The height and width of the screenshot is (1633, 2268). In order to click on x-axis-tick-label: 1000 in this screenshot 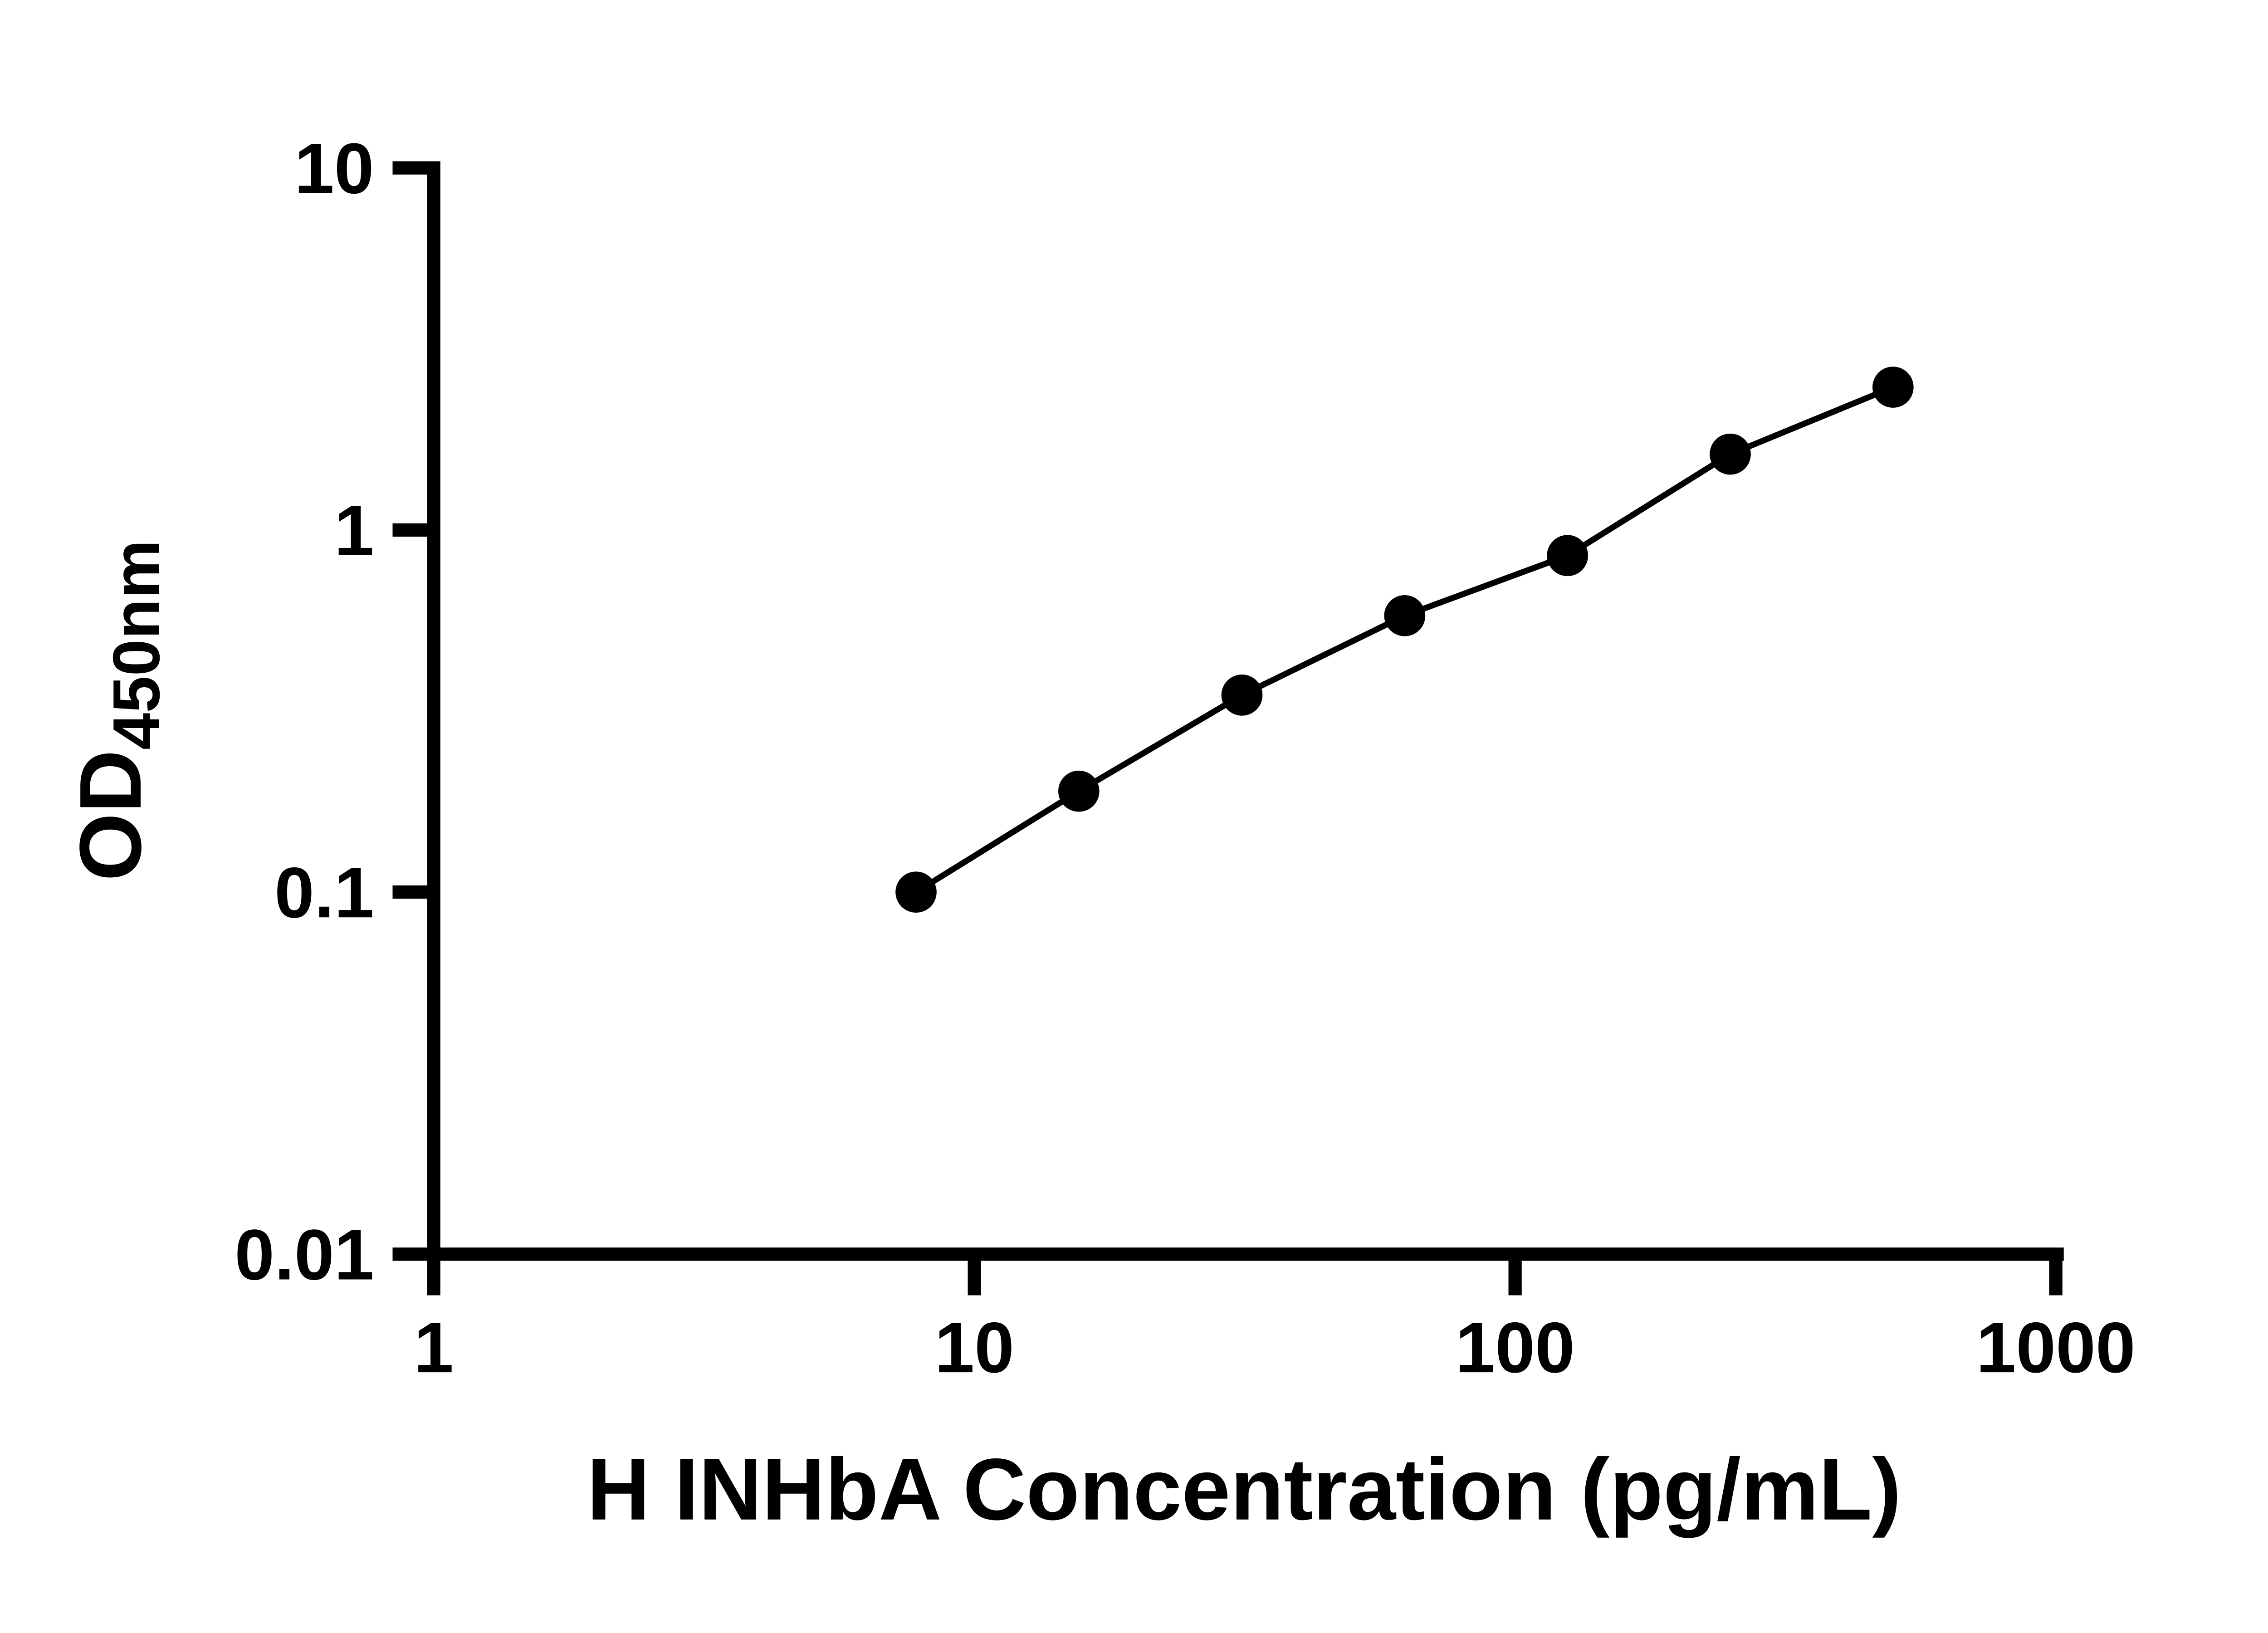, I will do `click(2056, 1348)`.